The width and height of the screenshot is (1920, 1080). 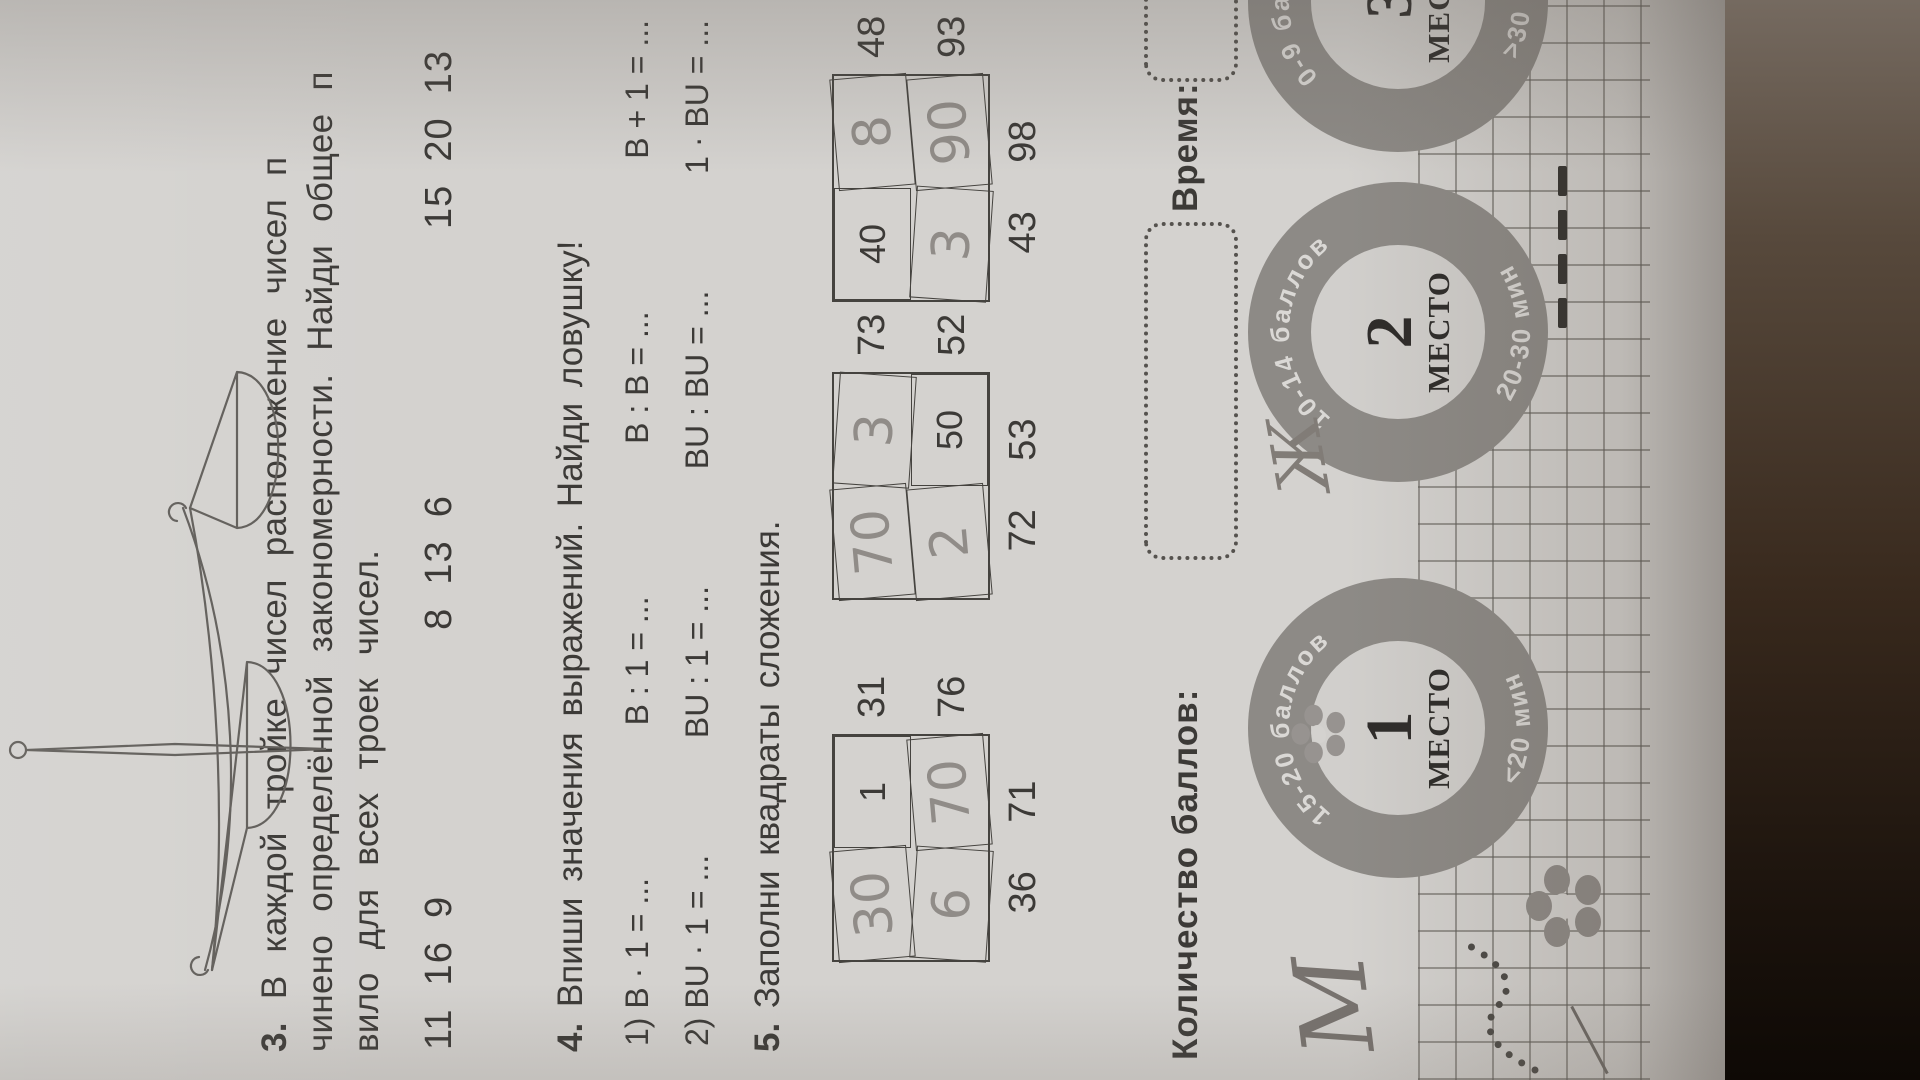 I want to click on task3-number-triples: 11 16 9 8 13 6 15 20 13, so click(x=439, y=550).